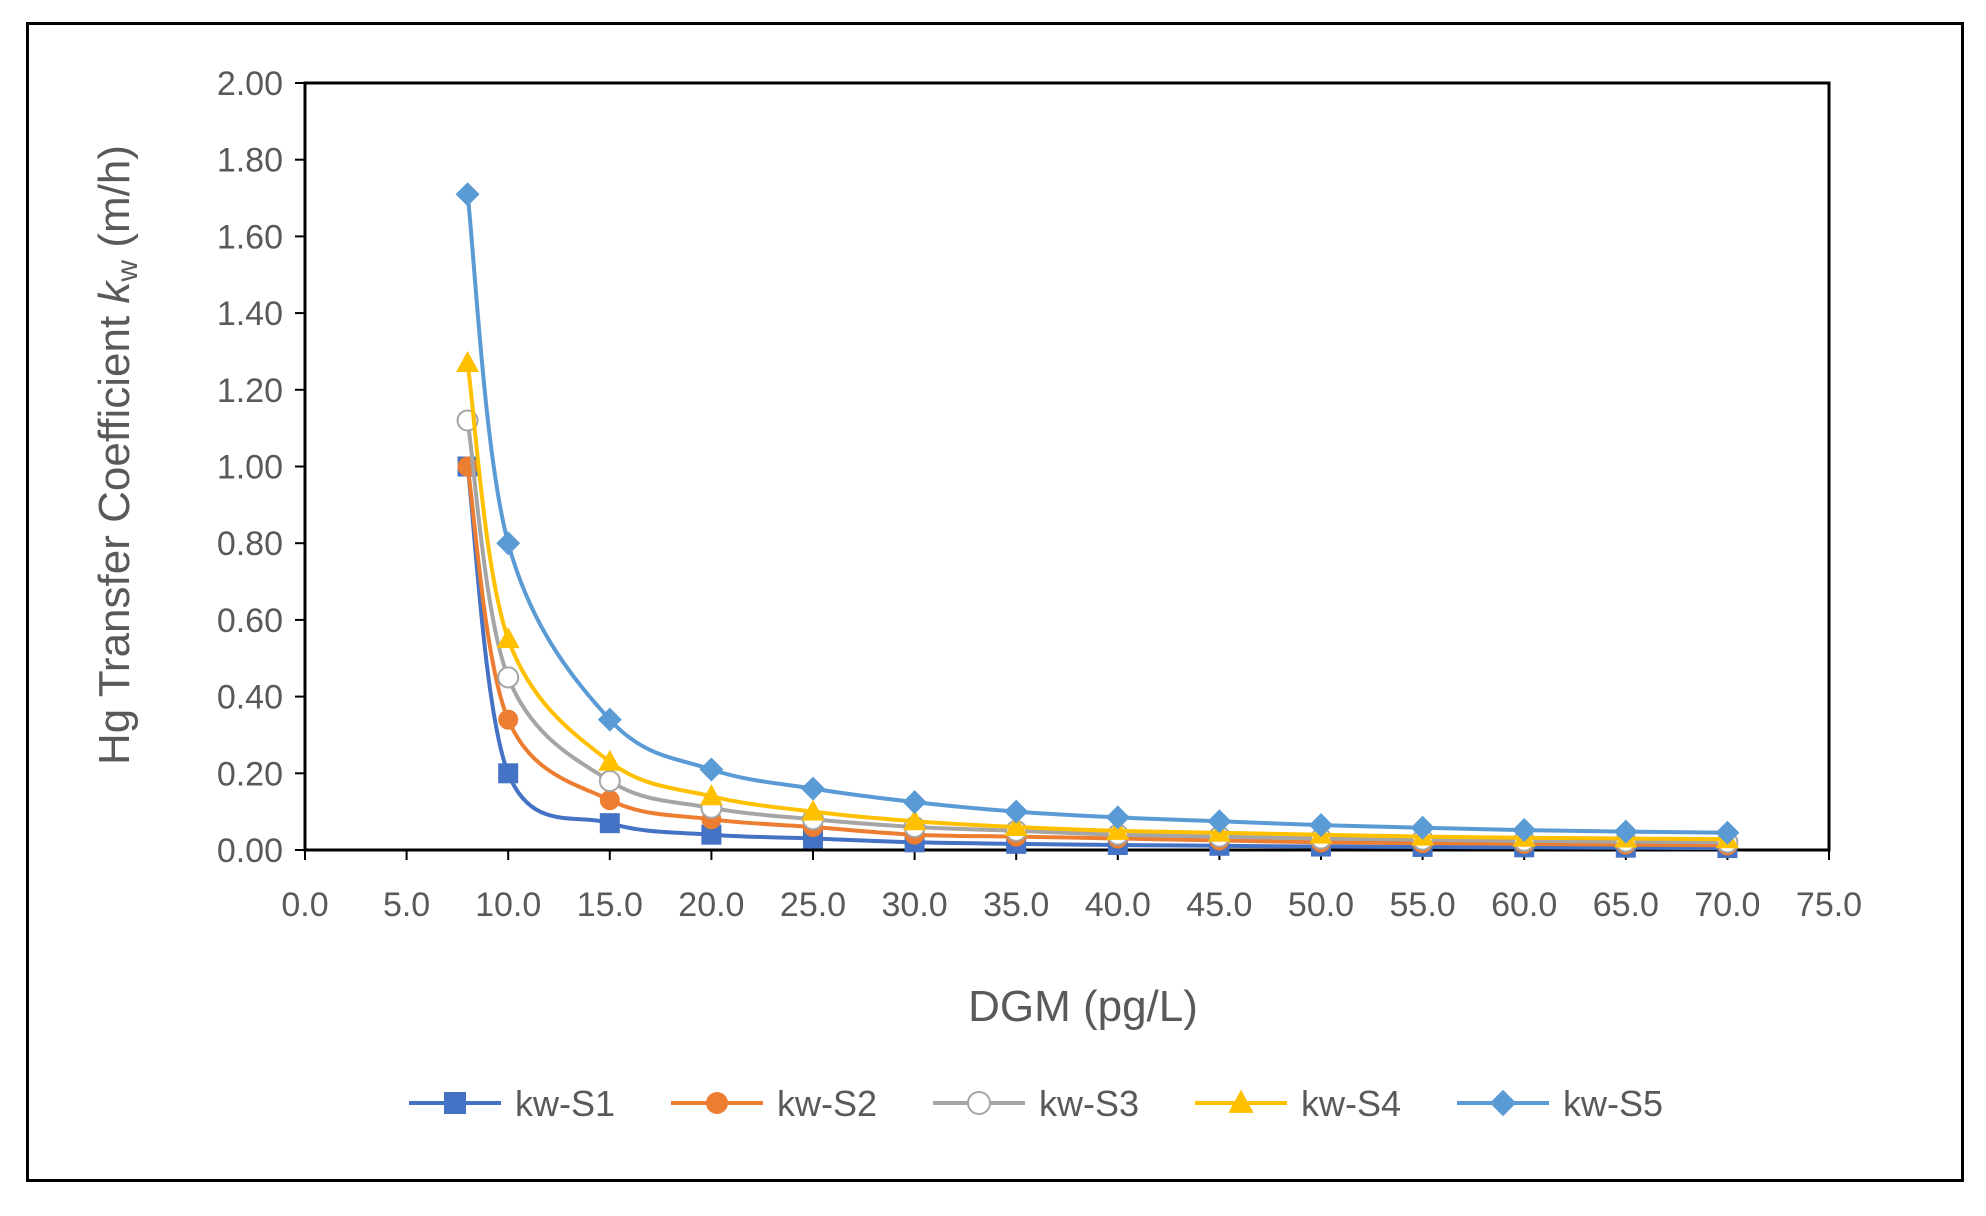  I want to click on x-tick-label: 55.0, so click(1423, 905).